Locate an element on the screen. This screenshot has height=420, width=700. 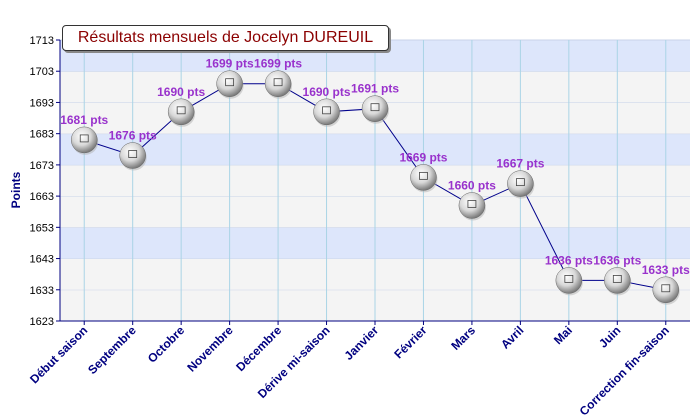
data-label: 1676 pts is located at coordinates (133, 136).